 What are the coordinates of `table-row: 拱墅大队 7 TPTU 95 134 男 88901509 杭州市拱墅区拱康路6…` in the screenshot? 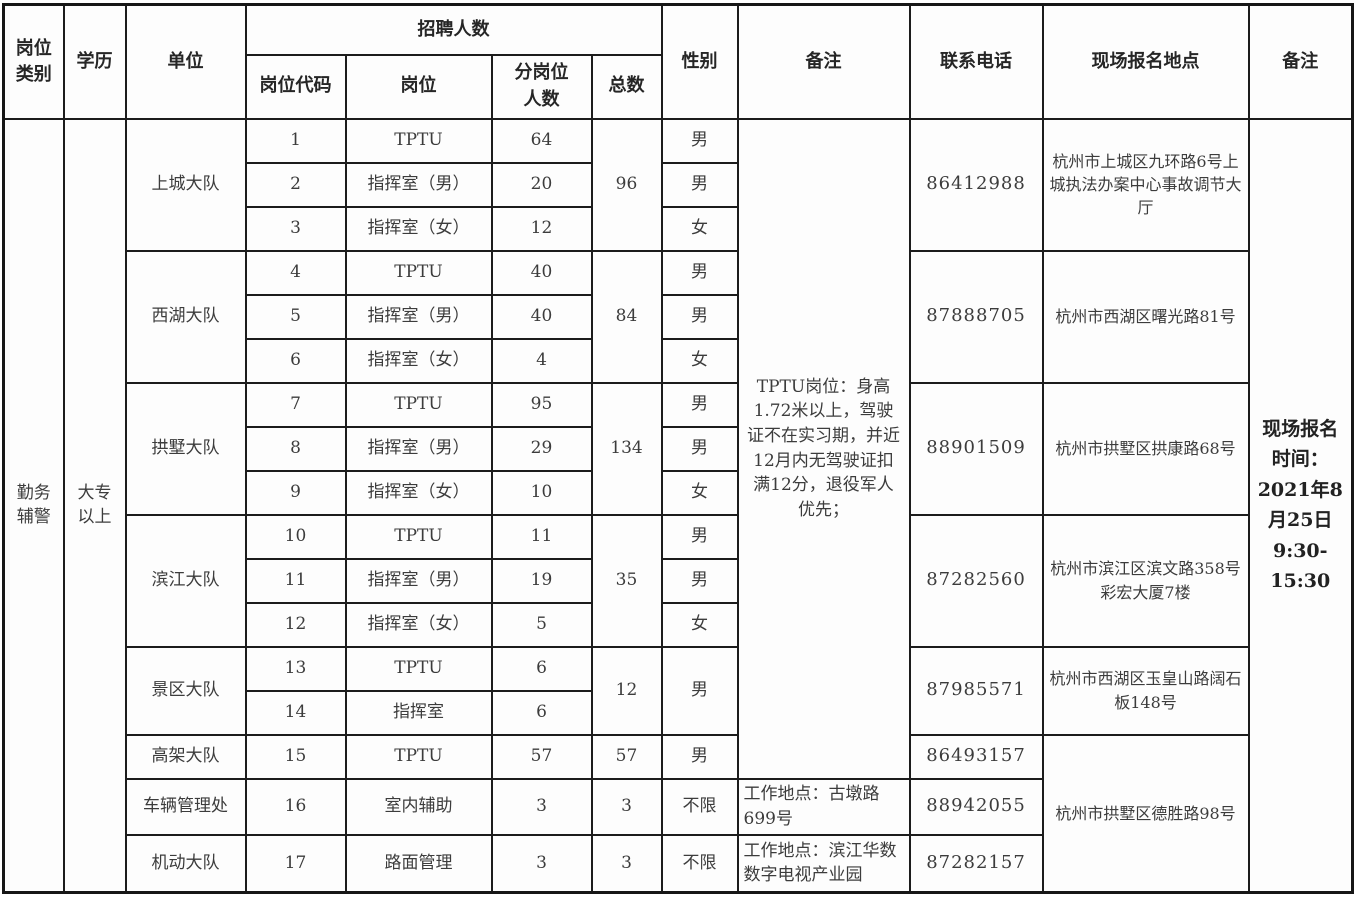 It's located at (678, 448).